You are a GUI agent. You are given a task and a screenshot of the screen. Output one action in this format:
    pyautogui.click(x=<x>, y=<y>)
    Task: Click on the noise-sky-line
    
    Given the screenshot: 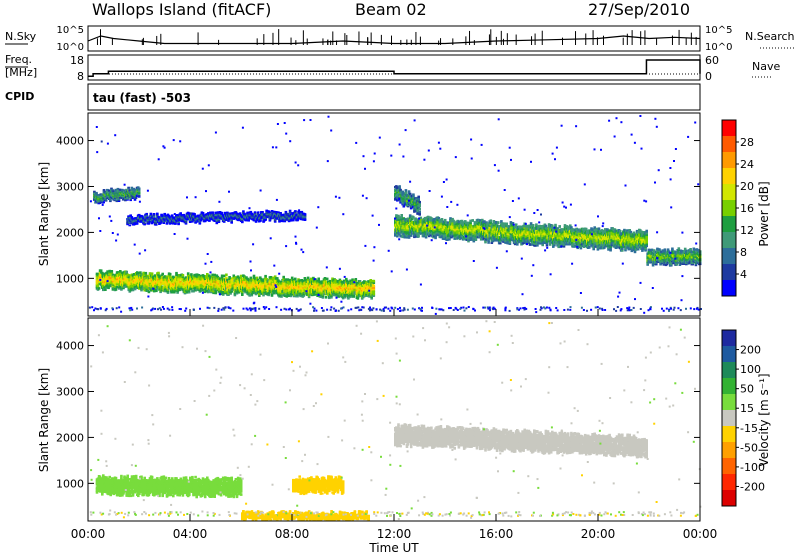 What is the action you would take?
    pyautogui.click(x=394, y=37)
    